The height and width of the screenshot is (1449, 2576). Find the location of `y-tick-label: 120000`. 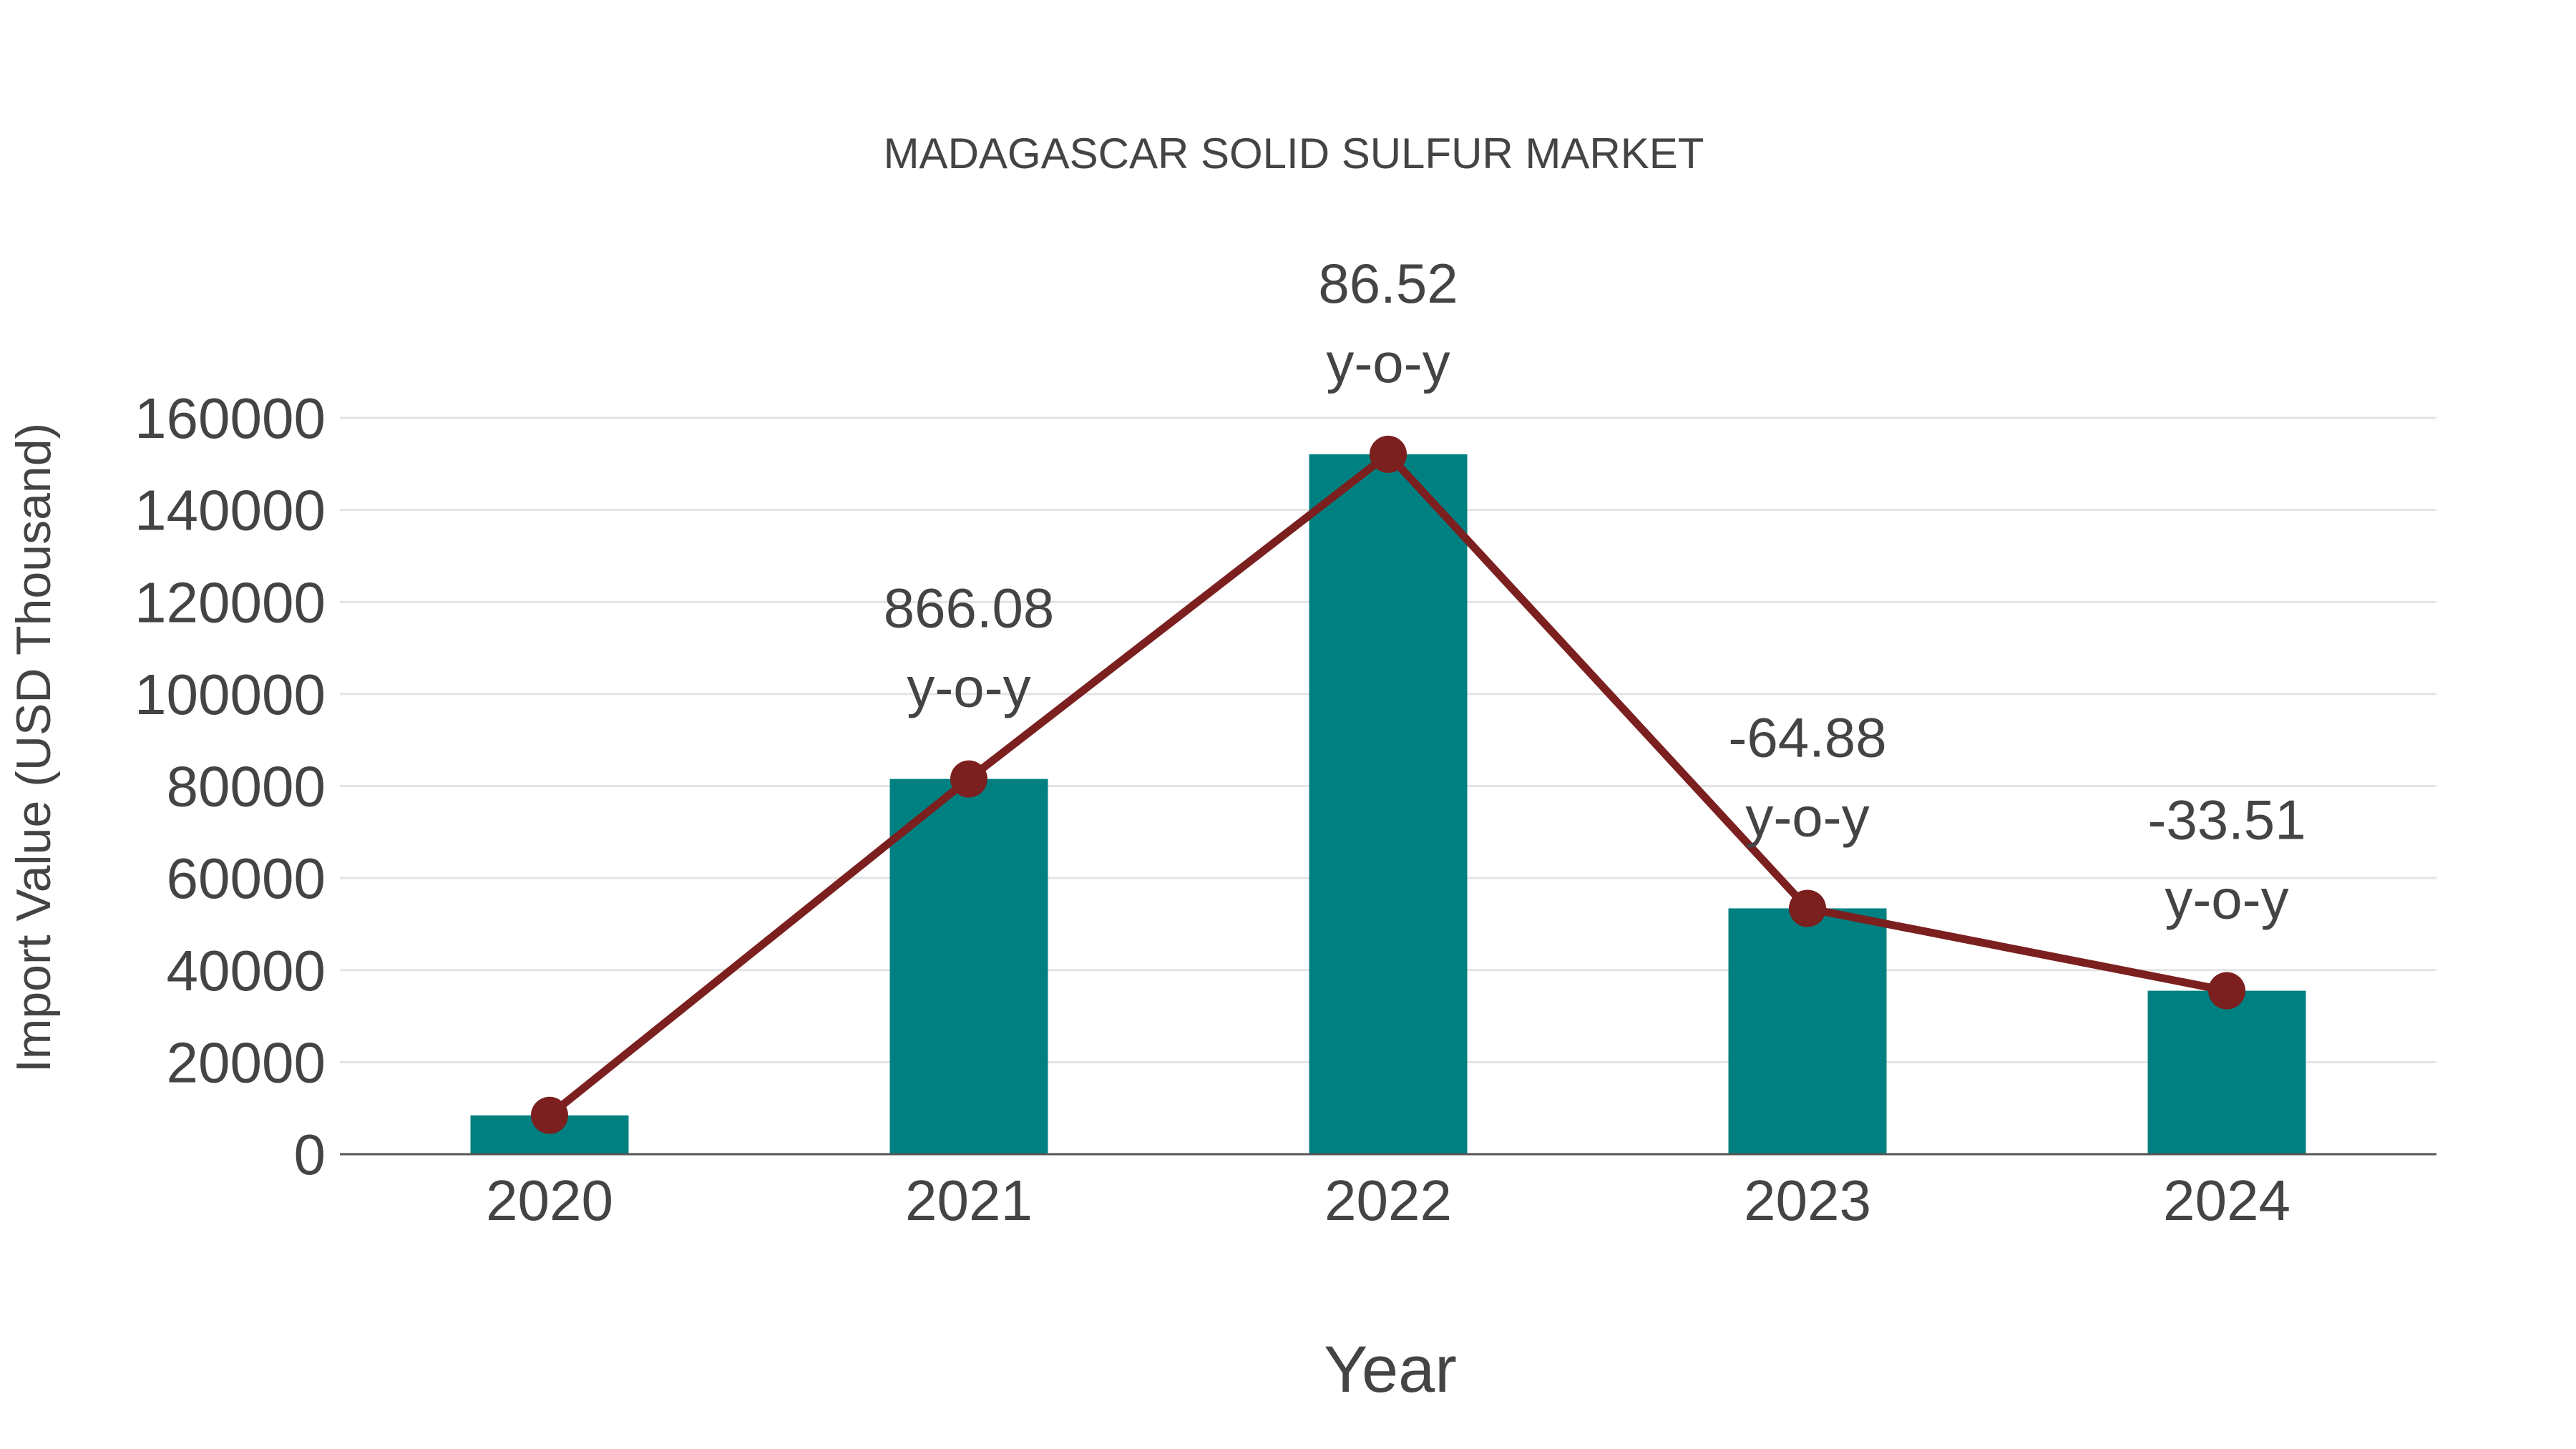

y-tick-label: 120000 is located at coordinates (230, 602).